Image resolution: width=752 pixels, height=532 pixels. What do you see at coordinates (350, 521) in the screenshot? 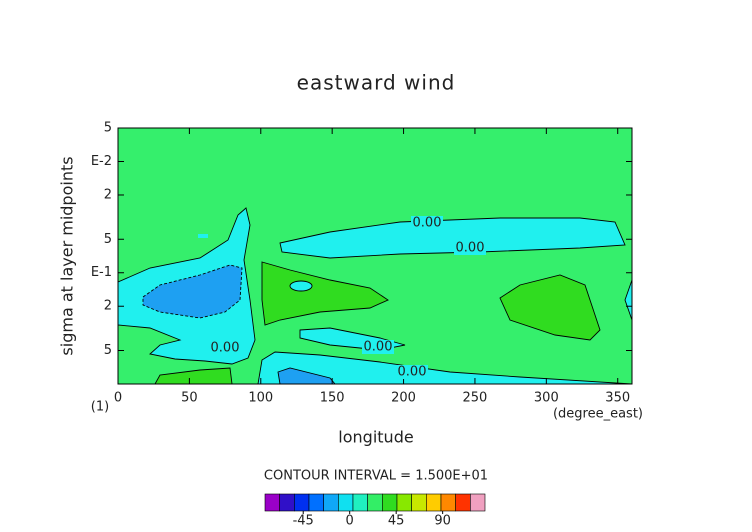
I see `colorbar-tick-label: 0` at bounding box center [350, 521].